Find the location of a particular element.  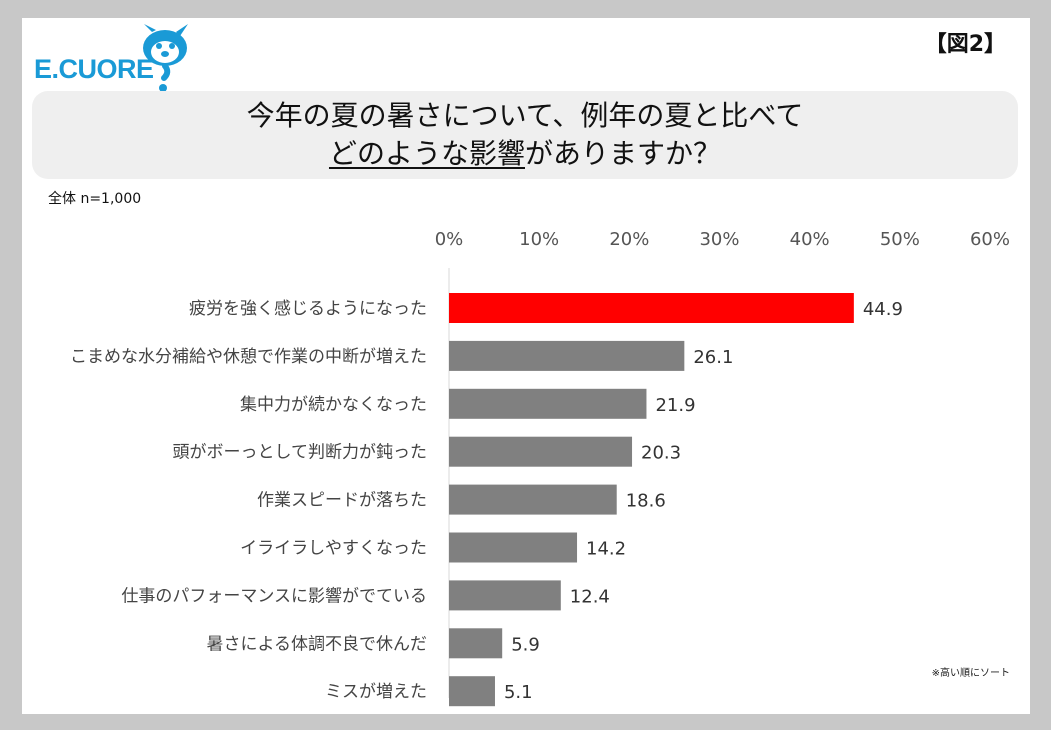

data-label: 26.1 is located at coordinates (713, 357).